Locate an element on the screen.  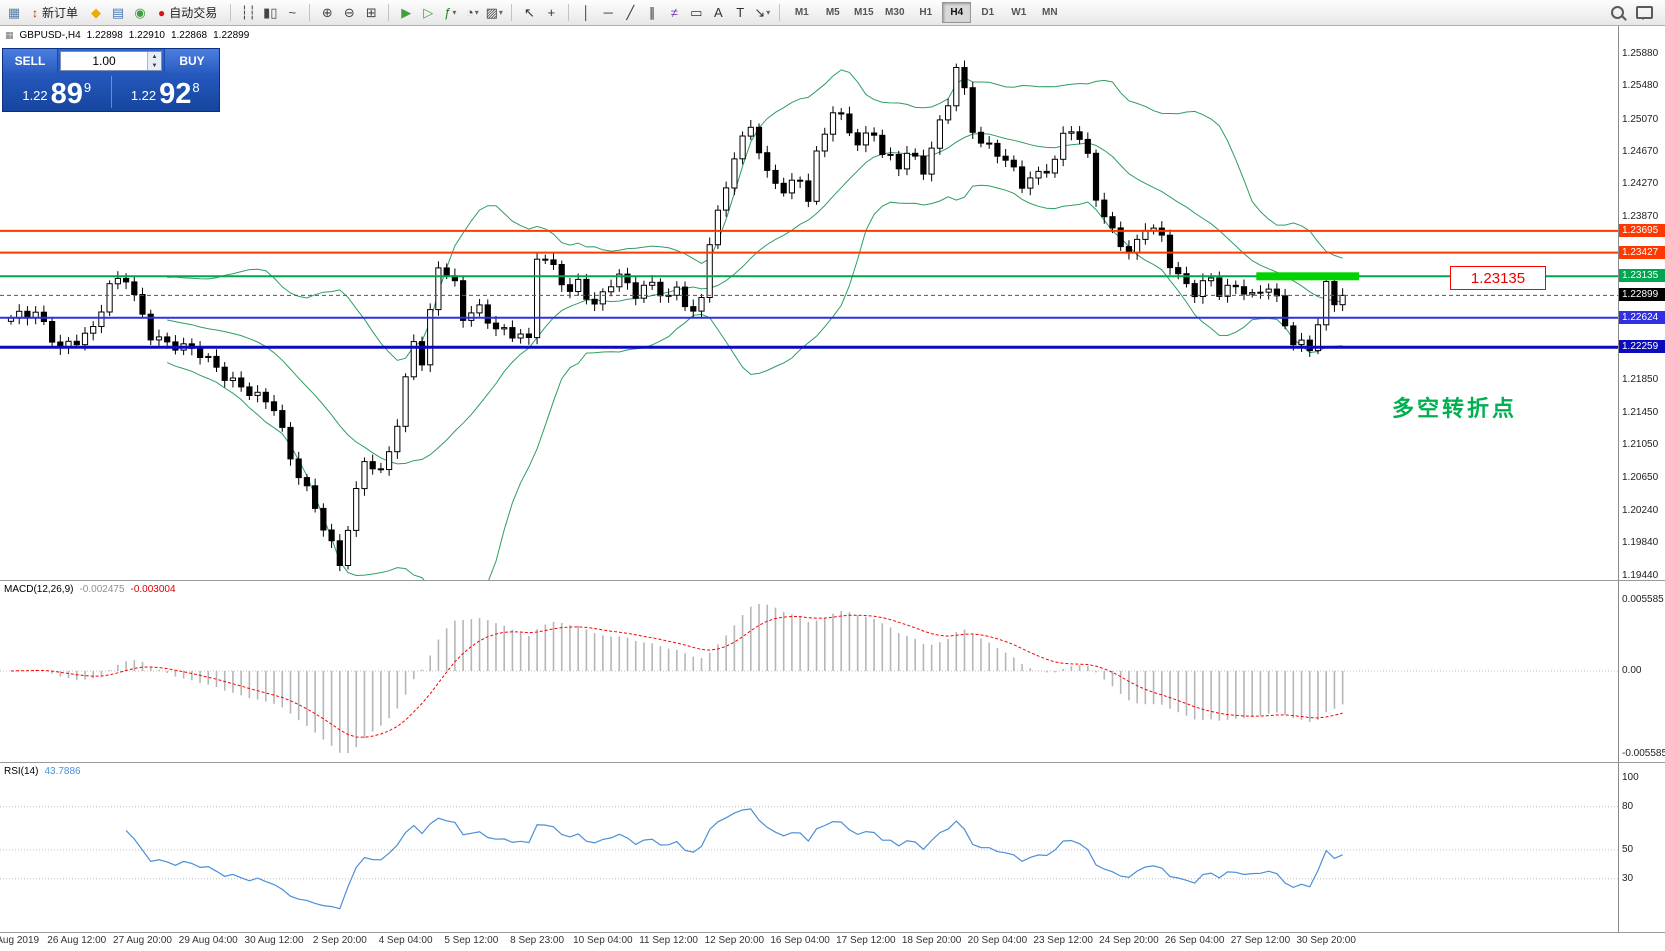
volume-up-button: ▲ is located at coordinates (154, 56).